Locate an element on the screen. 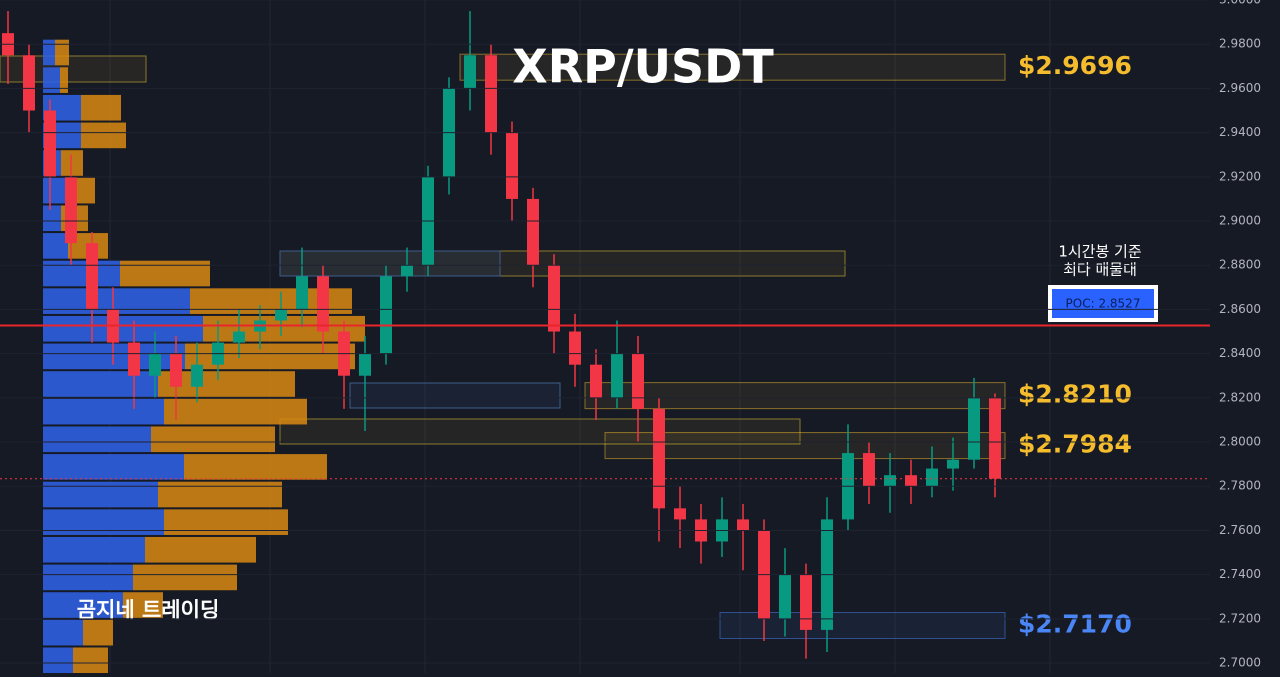  y-tick-label: 2.8600 is located at coordinates (1240, 309).